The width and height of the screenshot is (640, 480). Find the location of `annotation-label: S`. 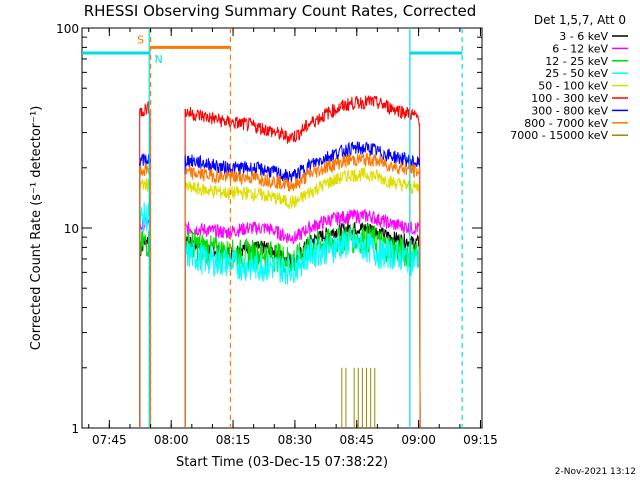

annotation-label: S is located at coordinates (140, 39).